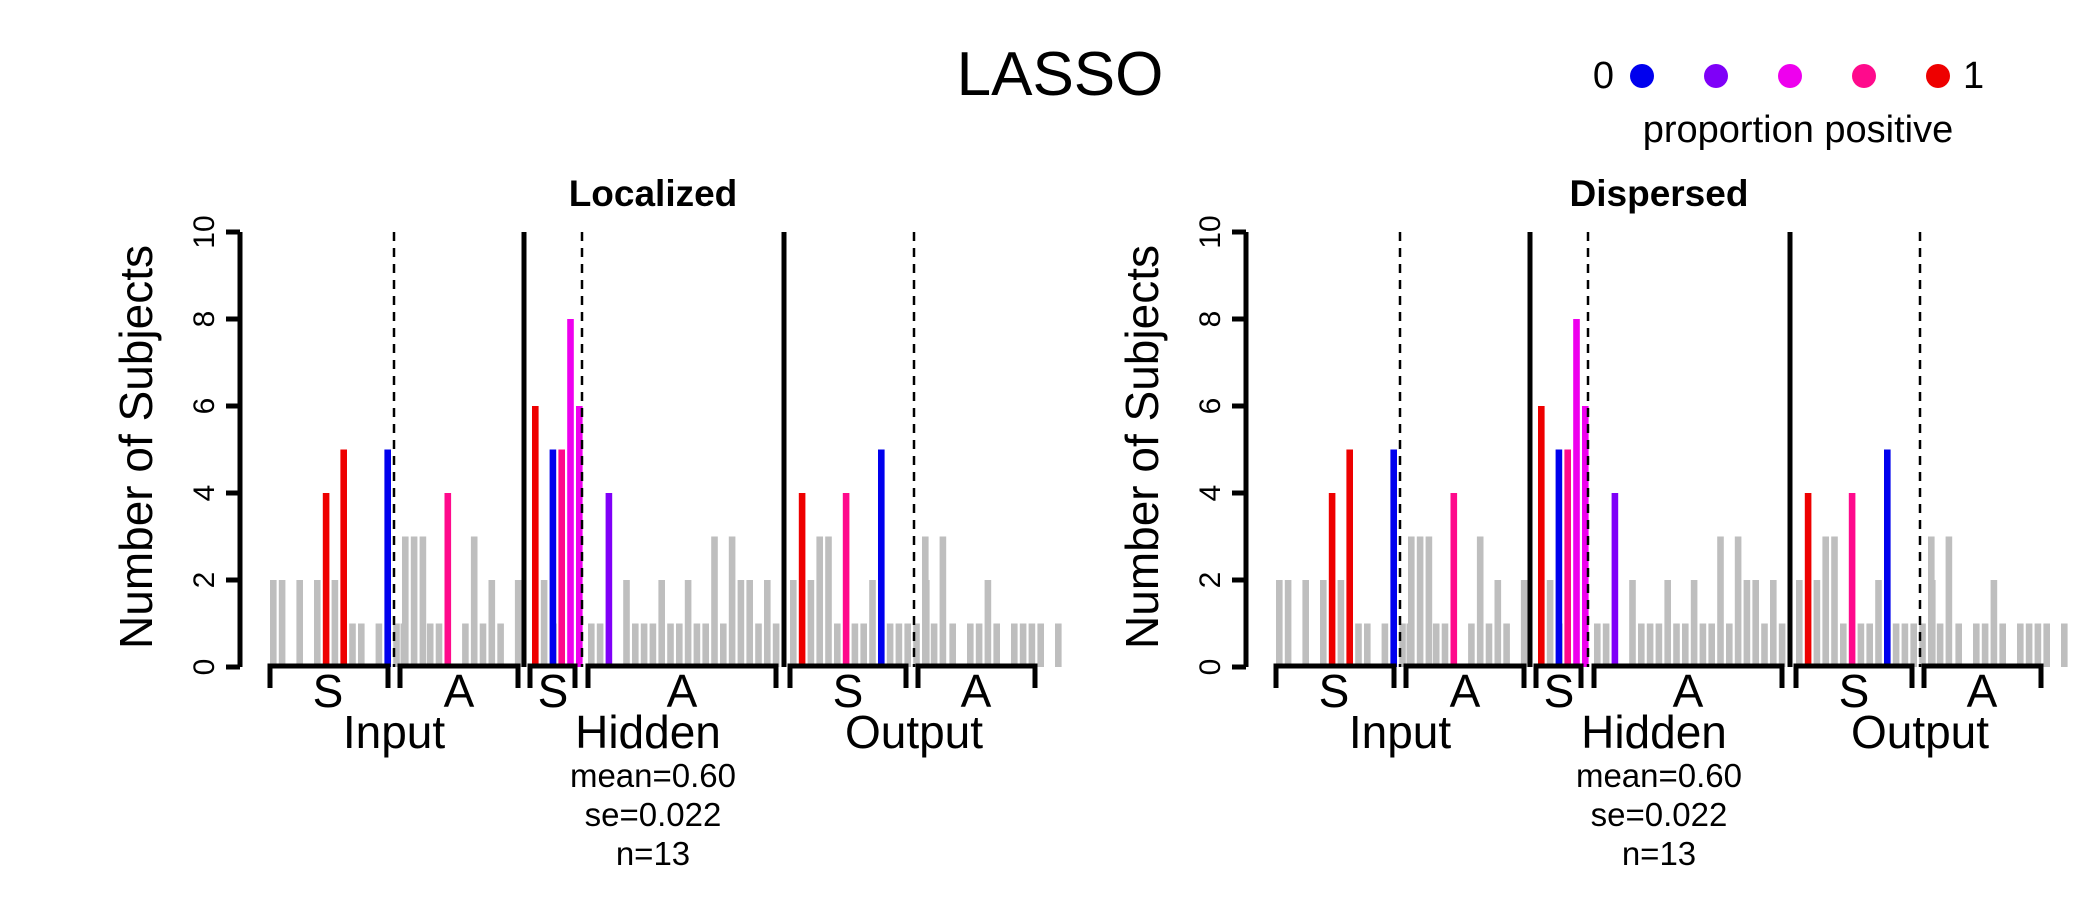 This screenshot has height=900, width=2100. I want to click on stat-n: n=13, so click(1659, 853).